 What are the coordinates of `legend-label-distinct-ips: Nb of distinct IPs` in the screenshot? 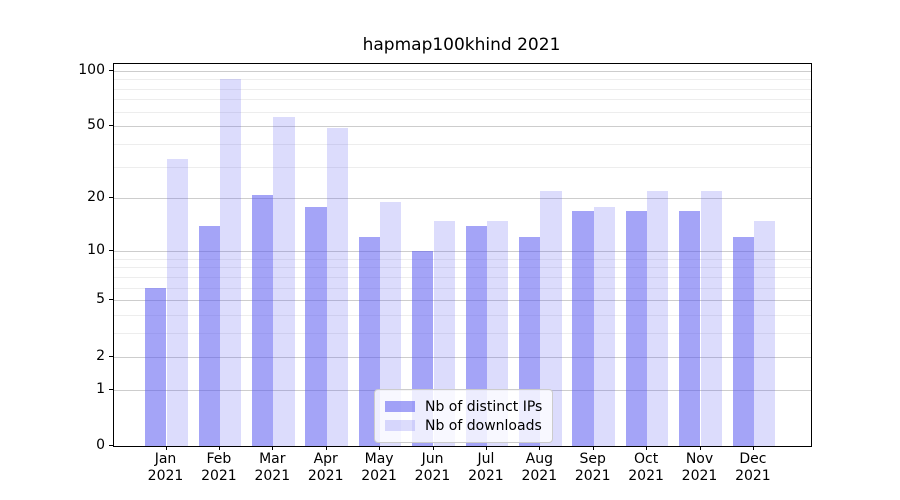 It's located at (484, 406).